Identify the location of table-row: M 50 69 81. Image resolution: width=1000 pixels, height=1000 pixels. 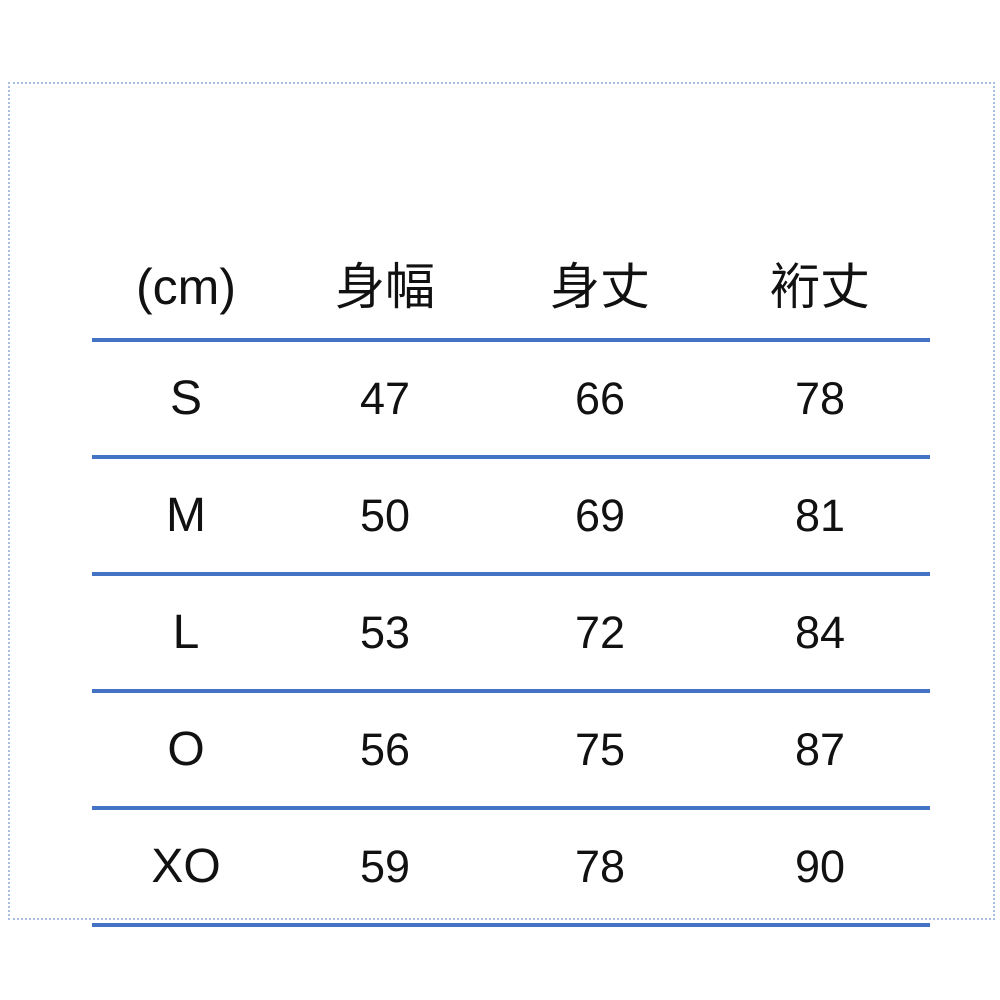
(511, 517).